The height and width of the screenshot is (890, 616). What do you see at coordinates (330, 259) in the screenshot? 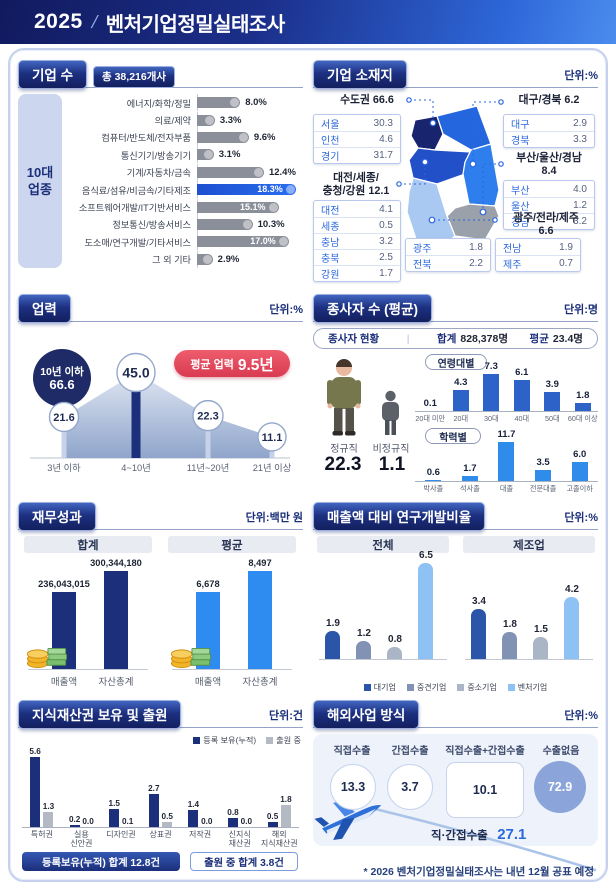
I see `region-name: 충북` at bounding box center [330, 259].